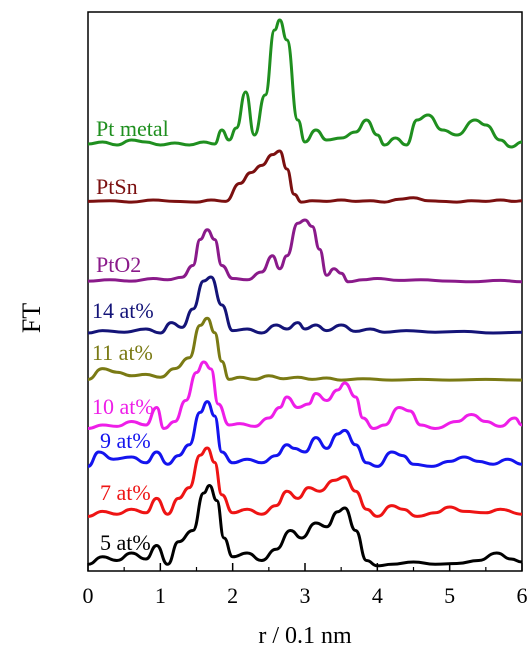 The width and height of the screenshot is (531, 659). What do you see at coordinates (123, 310) in the screenshot?
I see `series-label-3: 14 at%` at bounding box center [123, 310].